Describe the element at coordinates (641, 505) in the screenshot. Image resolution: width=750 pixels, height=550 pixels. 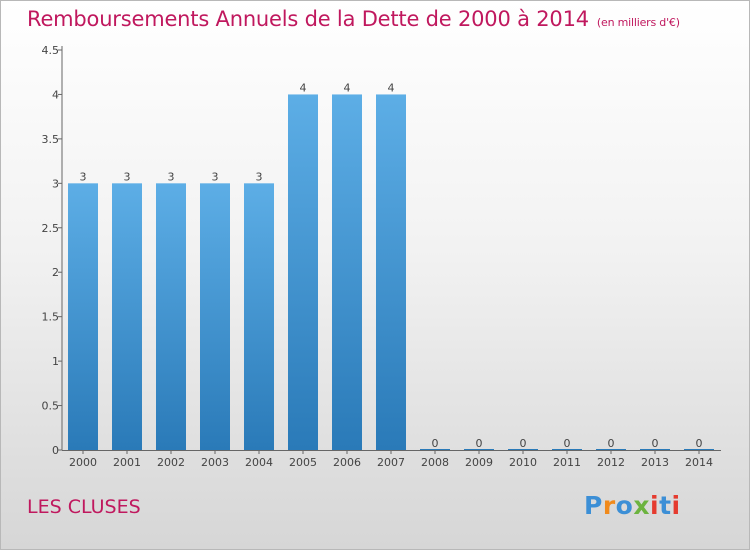
I see `logo-letter: x` at that location.